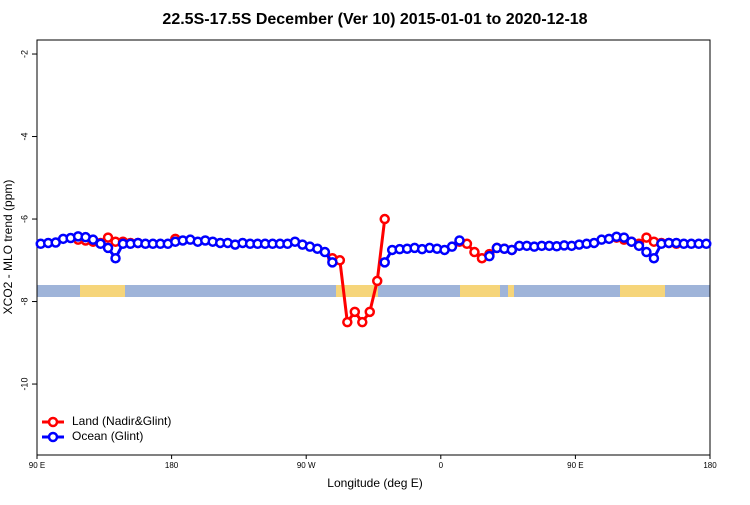 The height and width of the screenshot is (505, 750). Describe the element at coordinates (24, 302) in the screenshot. I see `y-tick-label: -8` at that location.